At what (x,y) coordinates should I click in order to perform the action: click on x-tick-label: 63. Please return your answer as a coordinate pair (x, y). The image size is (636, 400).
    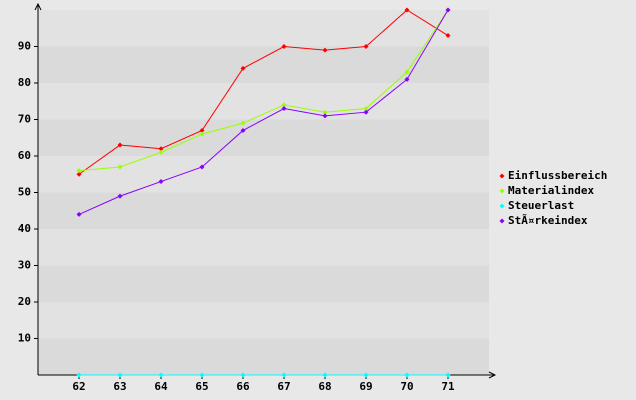
    Looking at the image, I should click on (119, 386).